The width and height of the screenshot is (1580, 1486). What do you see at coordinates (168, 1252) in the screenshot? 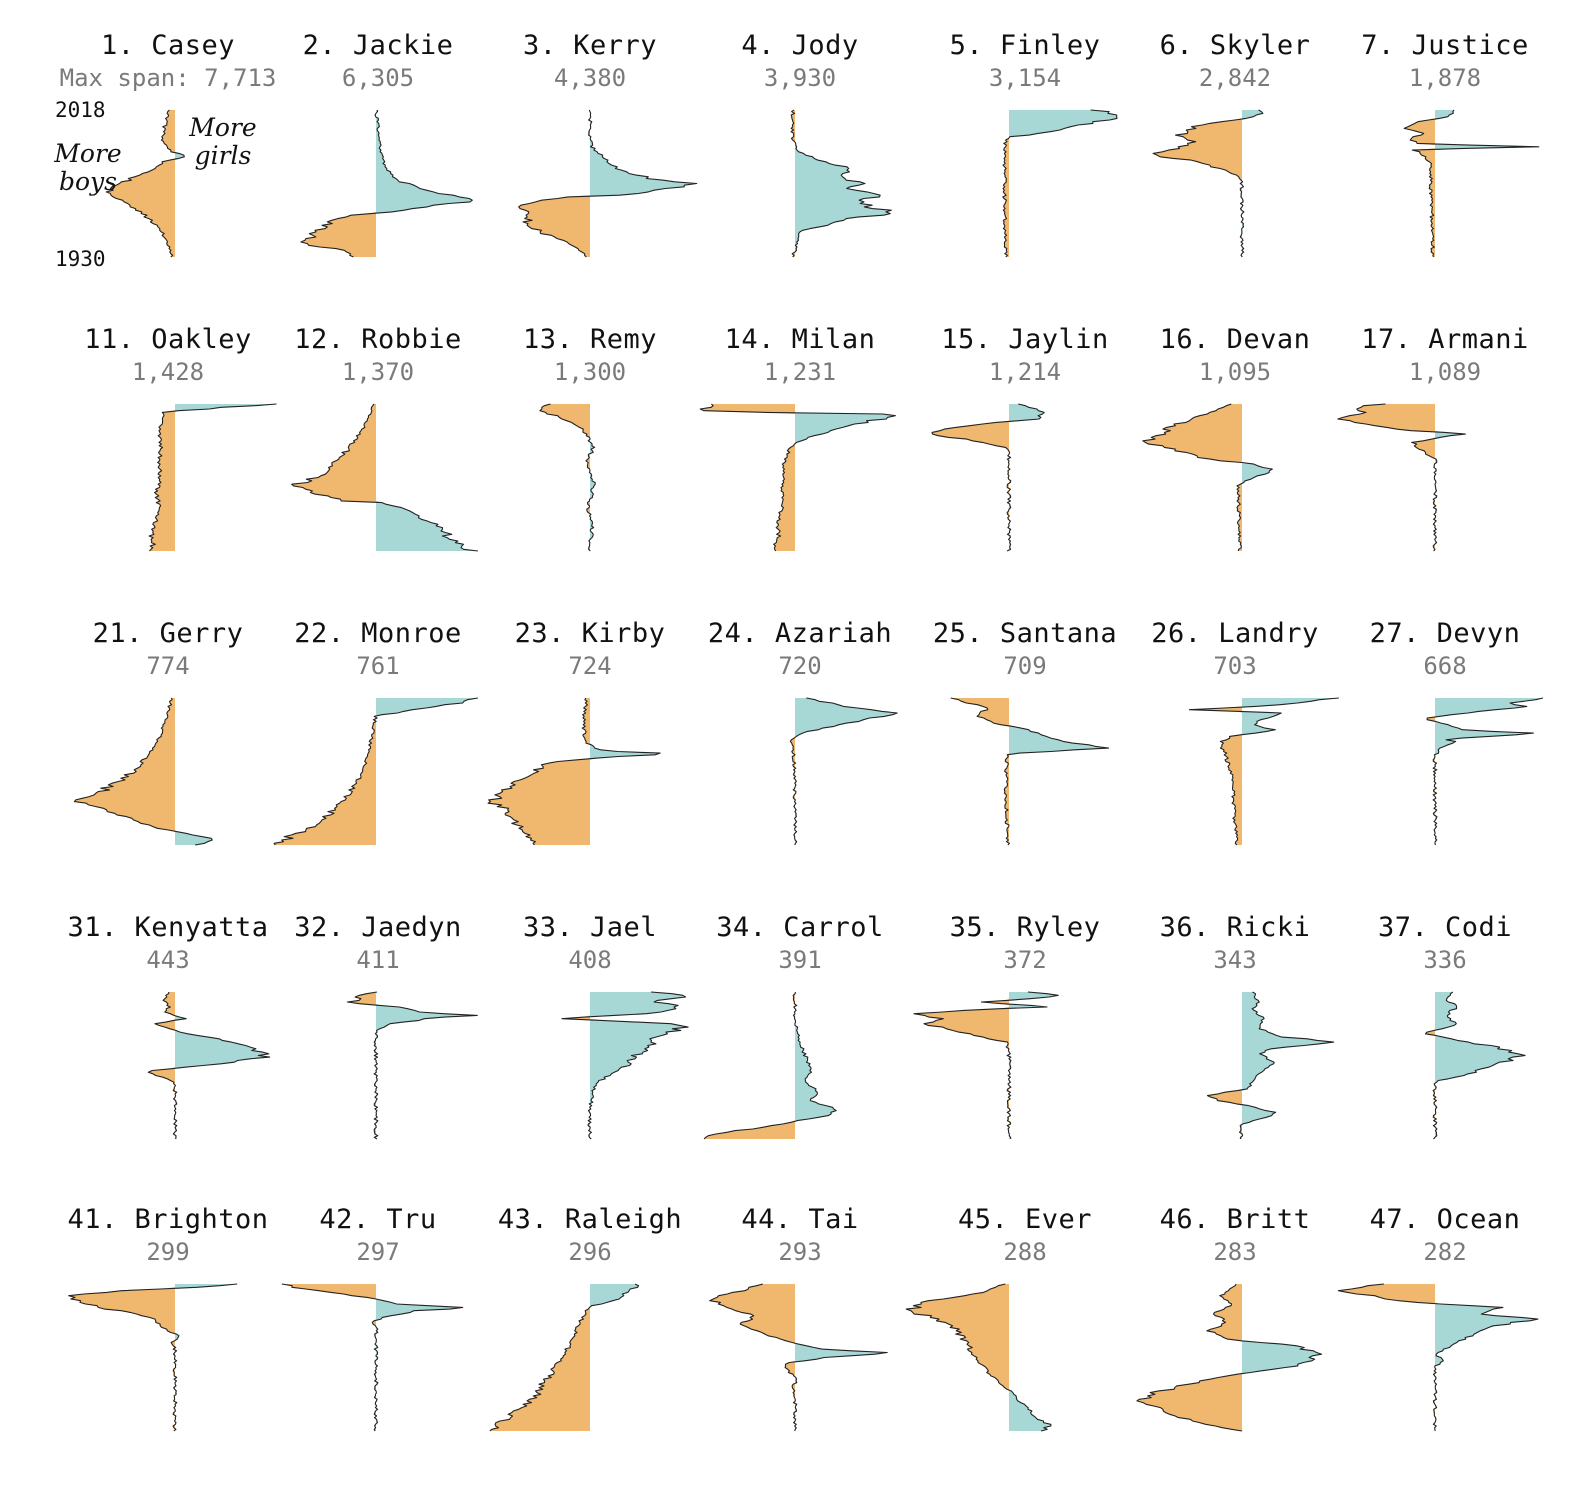
I see `panel-max-span: 299` at bounding box center [168, 1252].